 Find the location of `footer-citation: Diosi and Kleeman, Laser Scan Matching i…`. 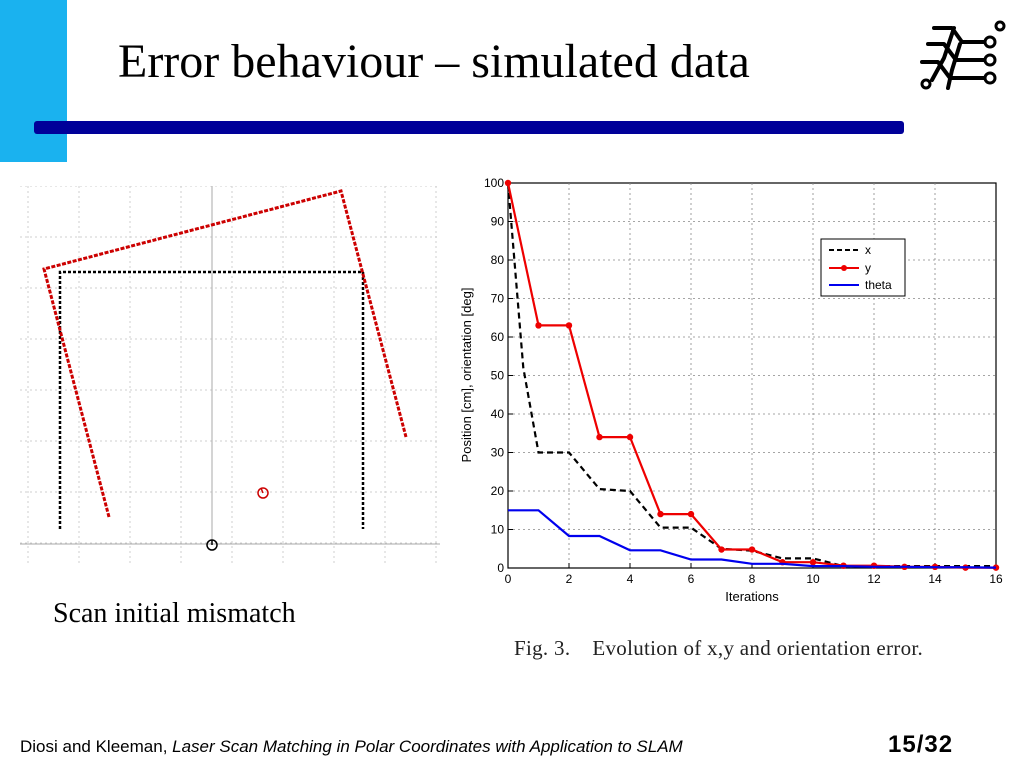

footer-citation: Diosi and Kleeman, Laser Scan Matching i… is located at coordinates (351, 747).